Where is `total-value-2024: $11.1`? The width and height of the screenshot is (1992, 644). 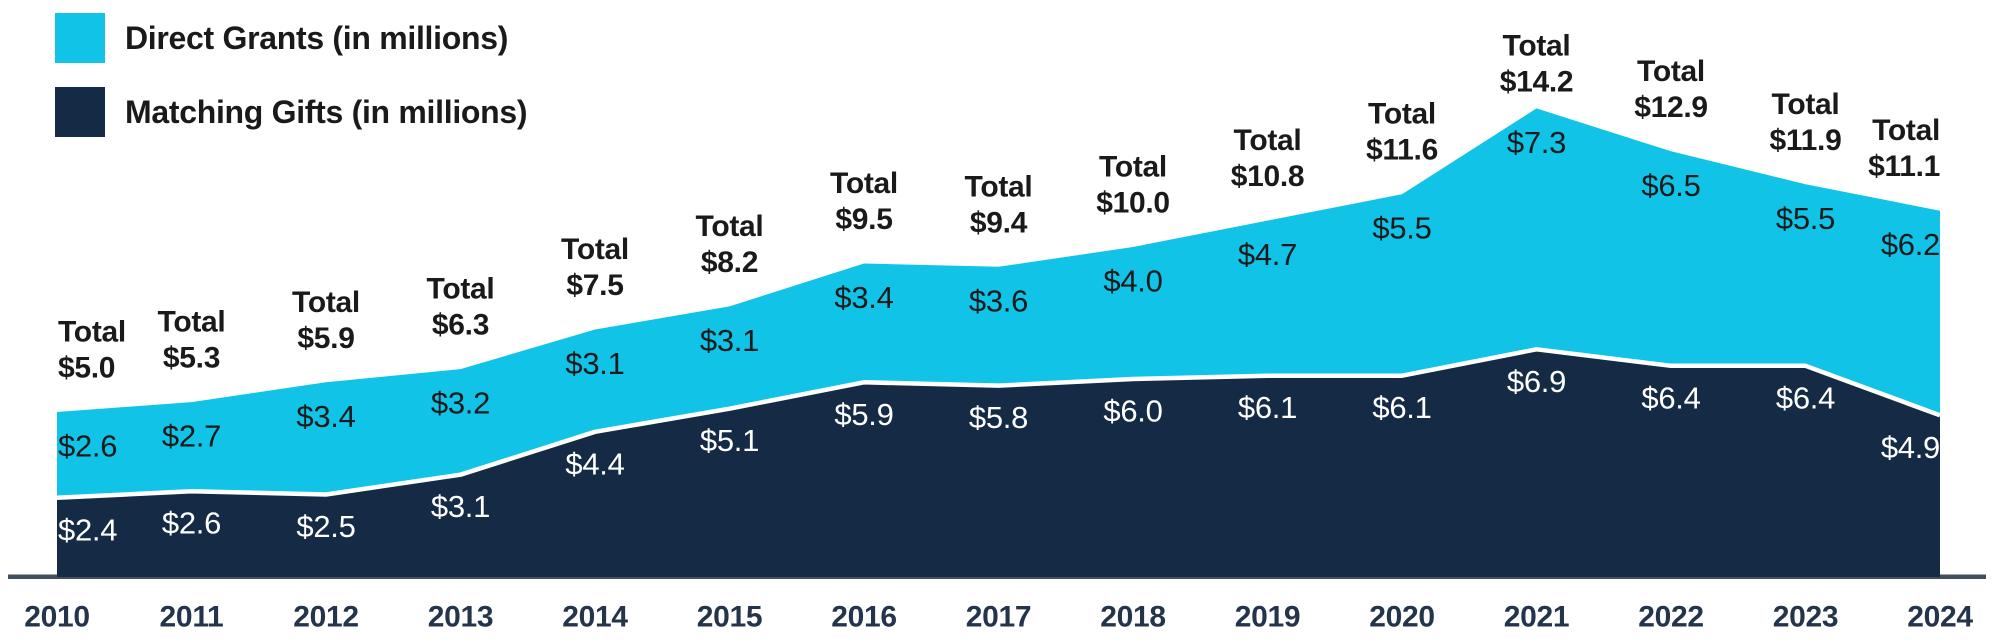
total-value-2024: $11.1 is located at coordinates (1904, 166).